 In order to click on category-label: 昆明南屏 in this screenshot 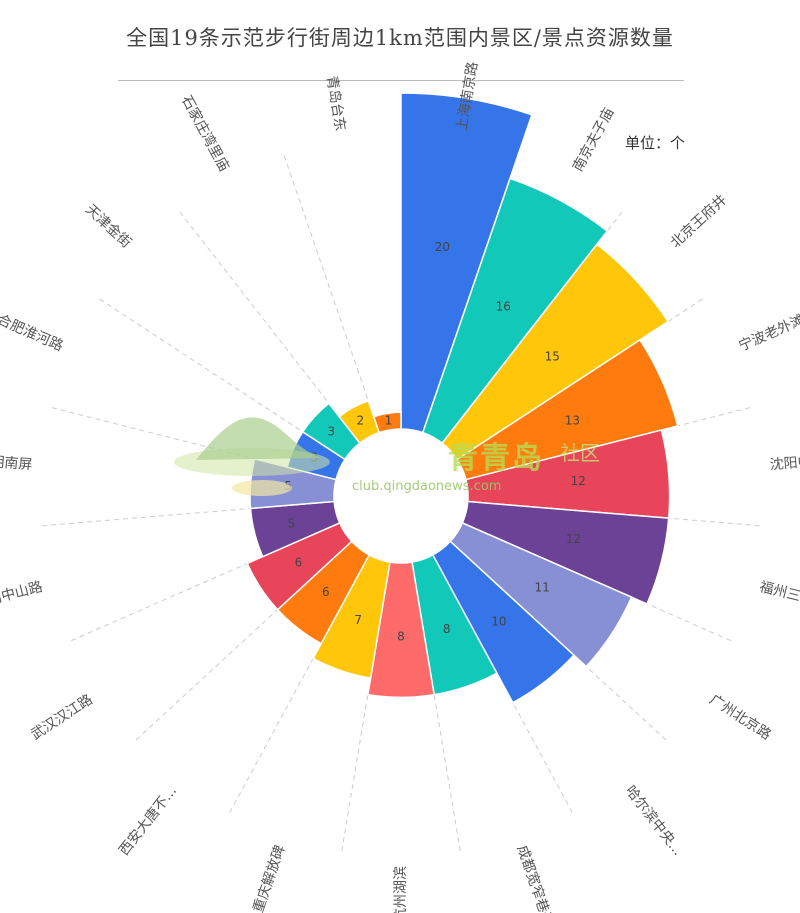, I will do `click(16, 463)`.